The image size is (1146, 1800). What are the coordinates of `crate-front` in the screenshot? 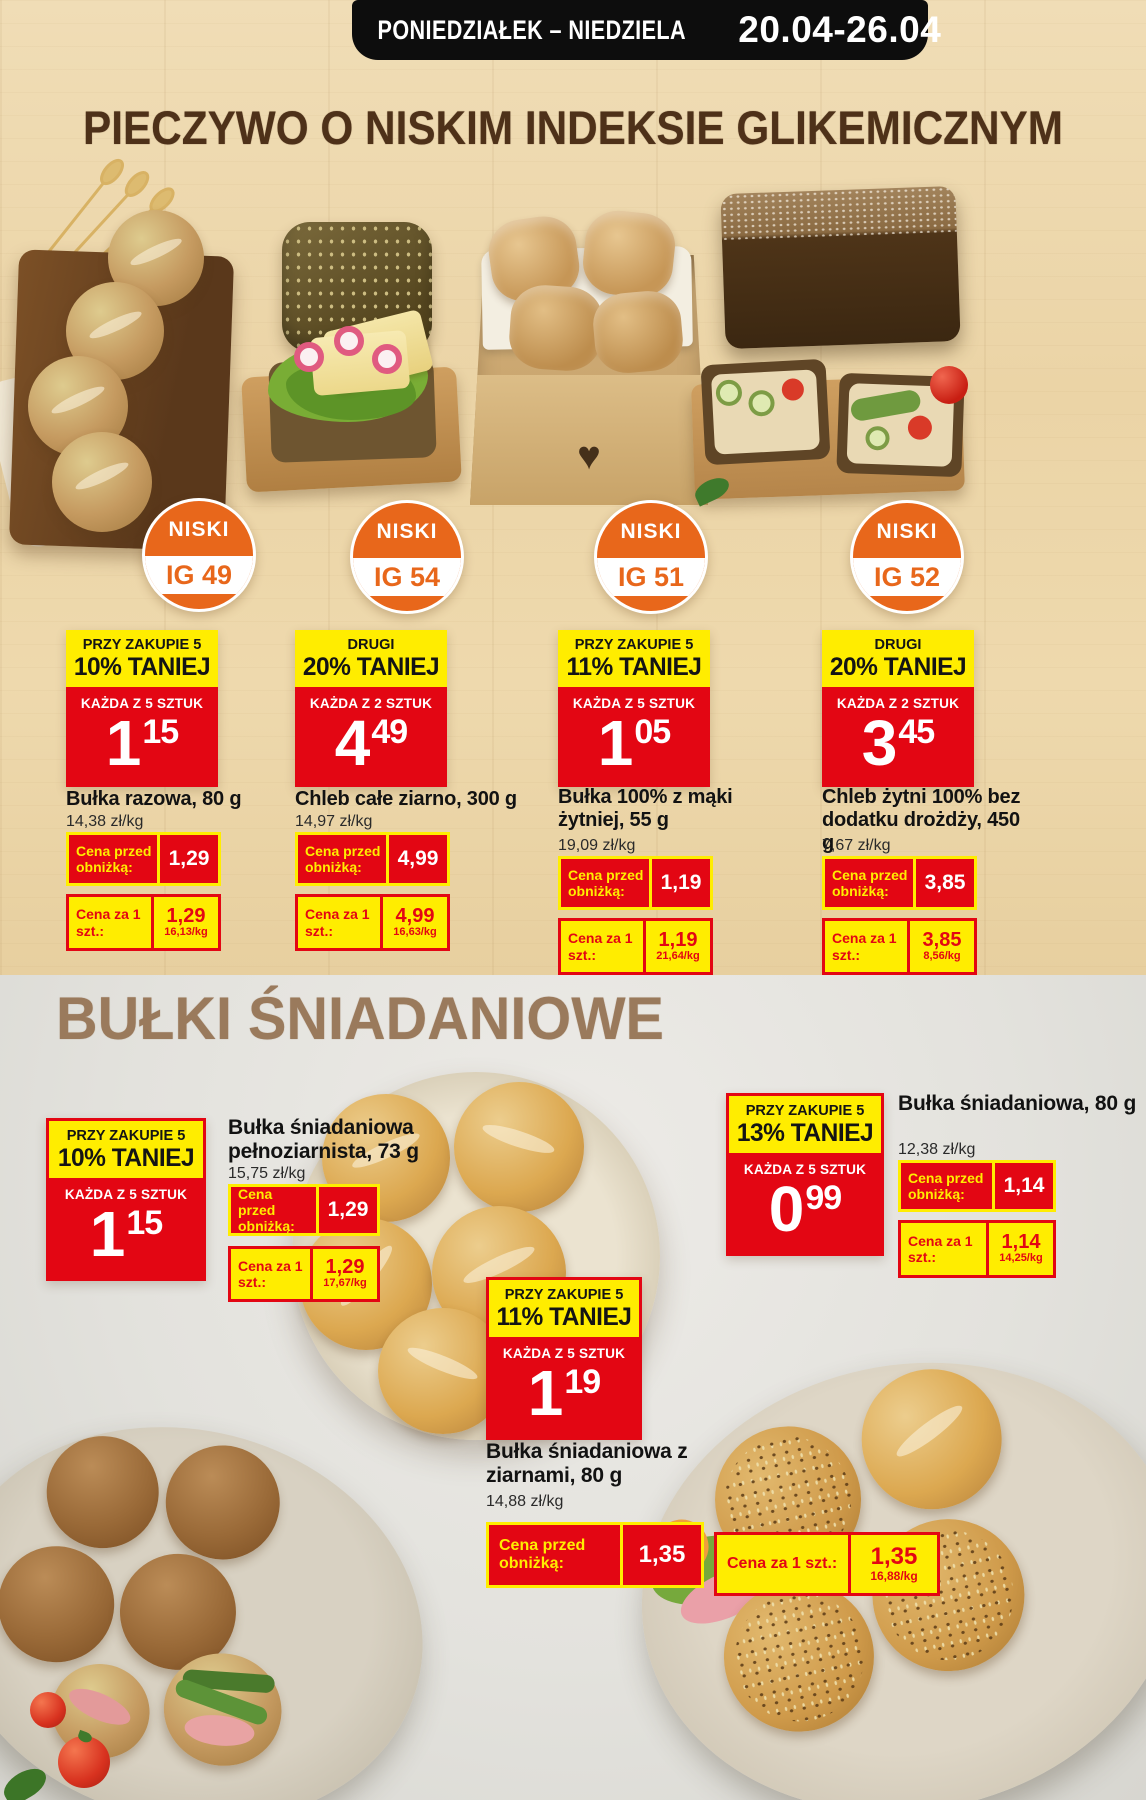 It's located at (589, 440).